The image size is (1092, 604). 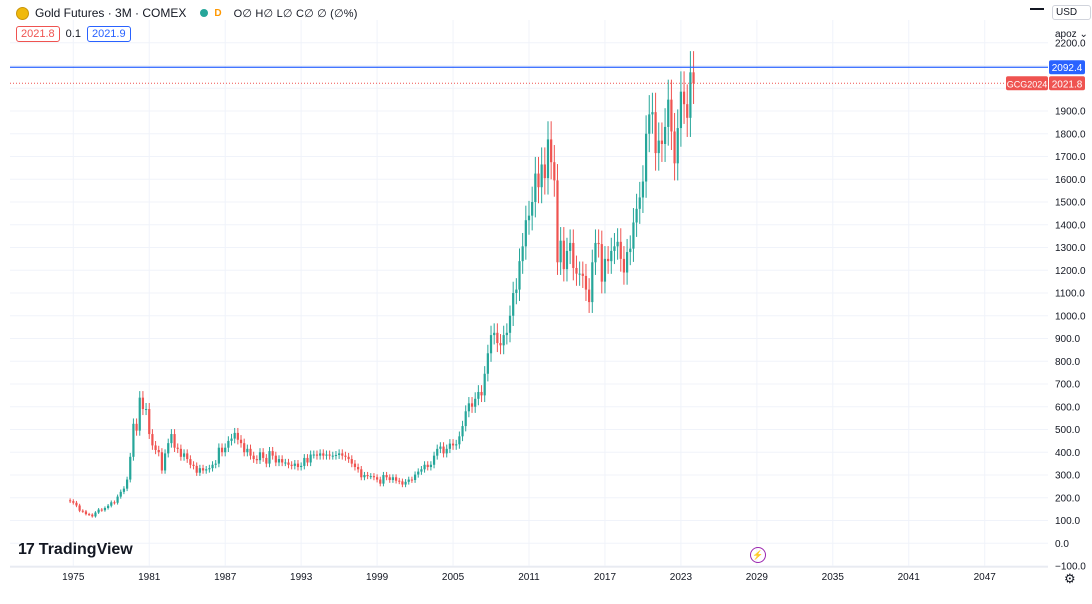 I want to click on symbol-title: Gold Futures · 3M · COMEX, so click(x=111, y=13).